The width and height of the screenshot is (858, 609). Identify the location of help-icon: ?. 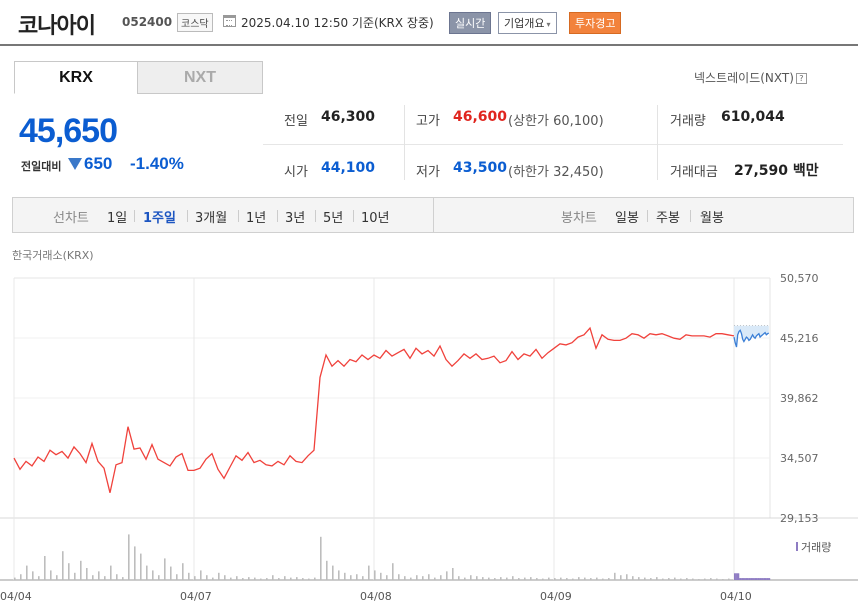
(801, 78).